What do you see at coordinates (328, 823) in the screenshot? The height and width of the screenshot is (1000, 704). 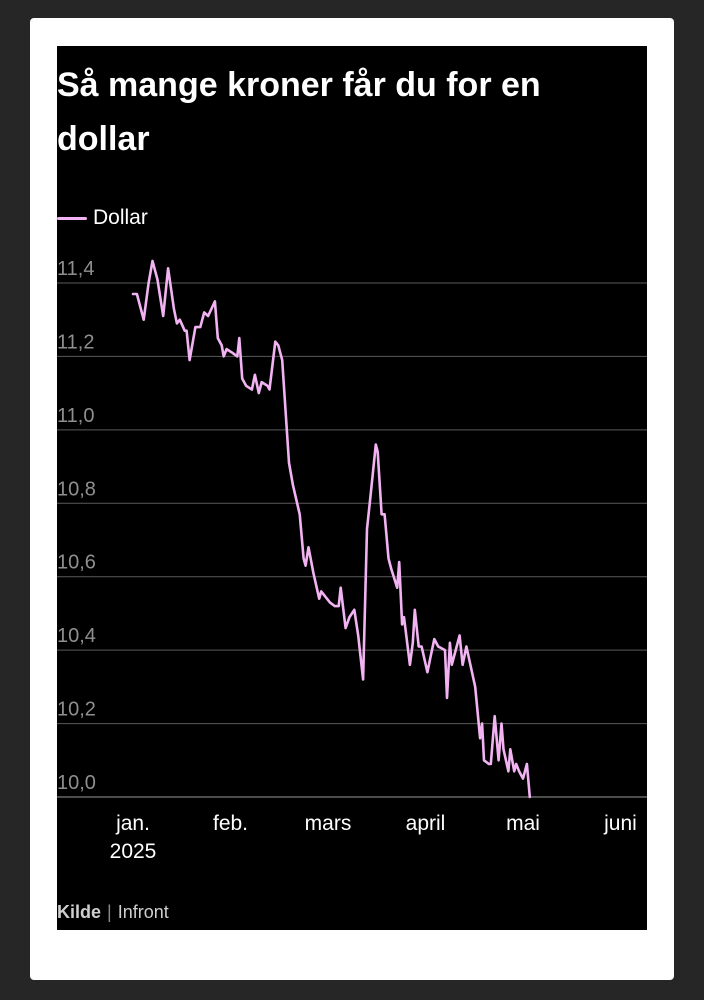 I see `x-tick-label: mars` at bounding box center [328, 823].